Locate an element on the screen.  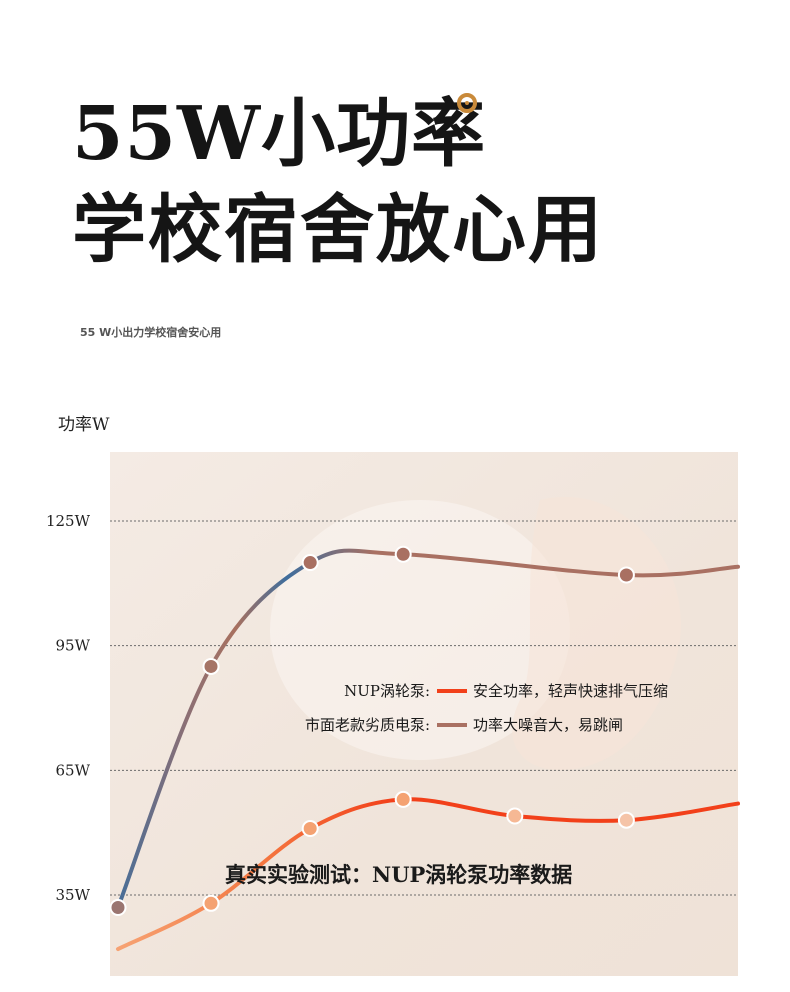
legend-item-nup: NUP涡轮泵: 安全功率，轻声快速排气压缩 is located at coordinates (506, 691).